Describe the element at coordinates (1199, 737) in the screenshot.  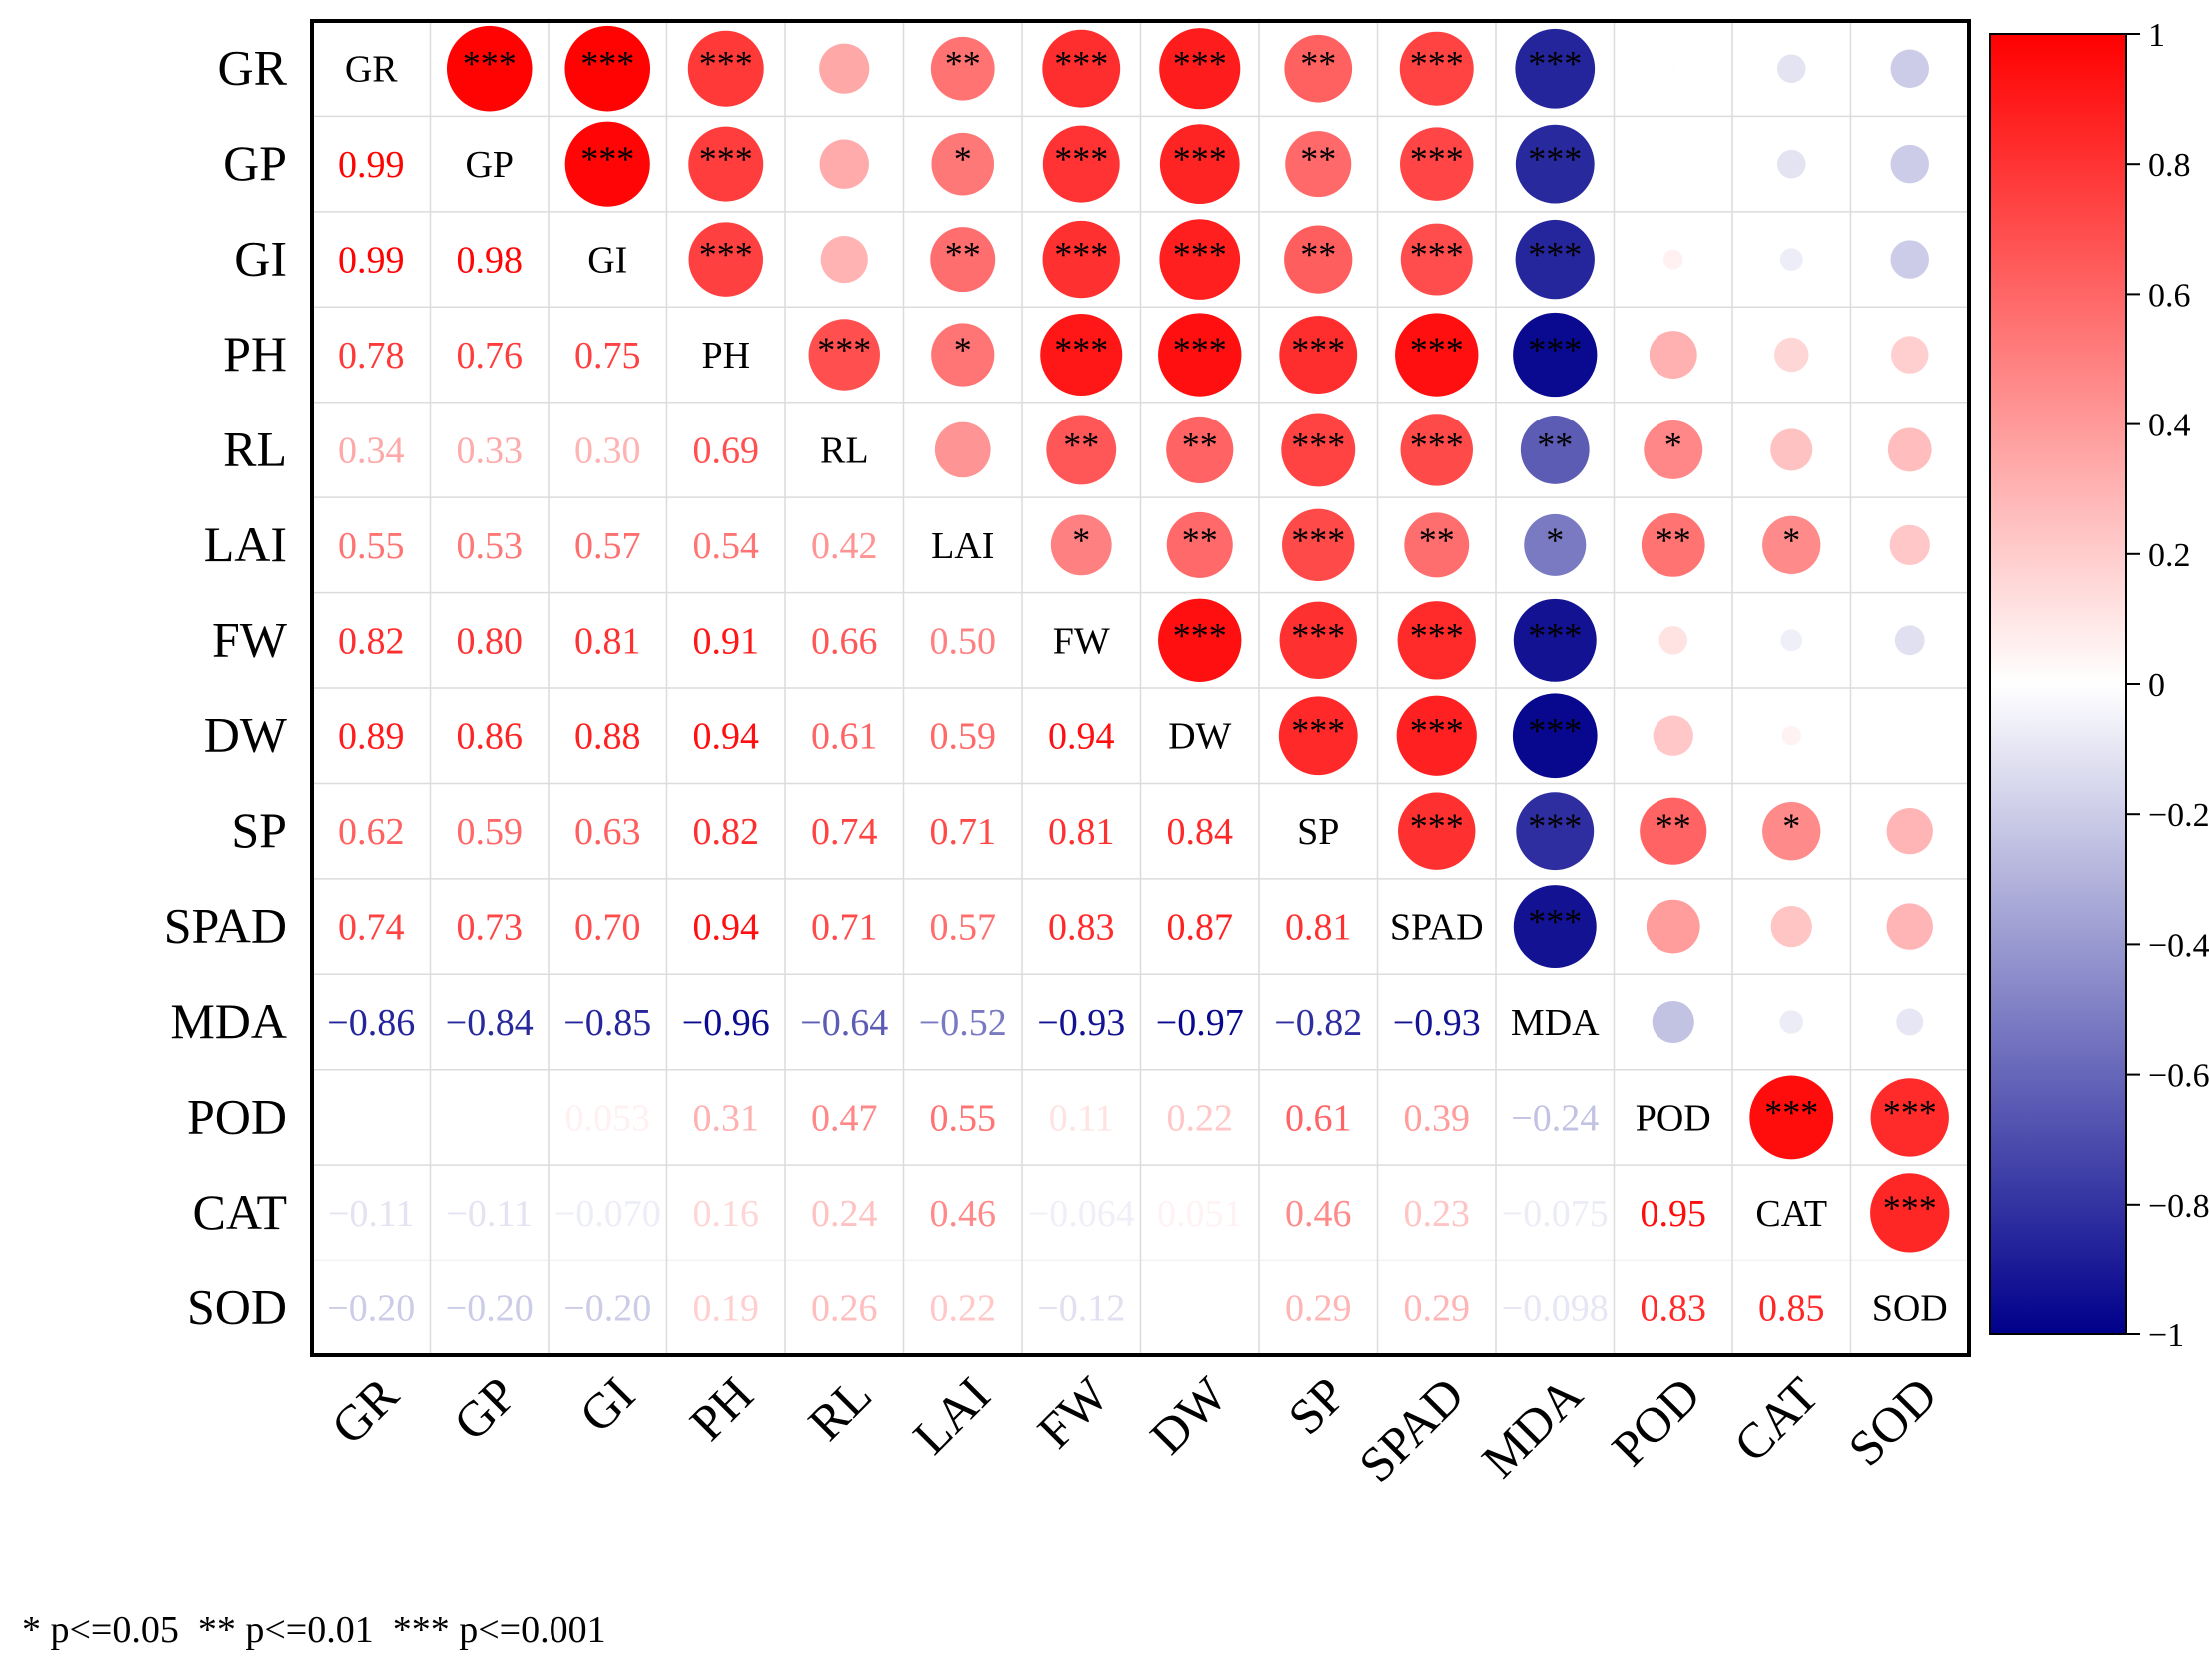
I see `diagonal-label: DW` at that location.